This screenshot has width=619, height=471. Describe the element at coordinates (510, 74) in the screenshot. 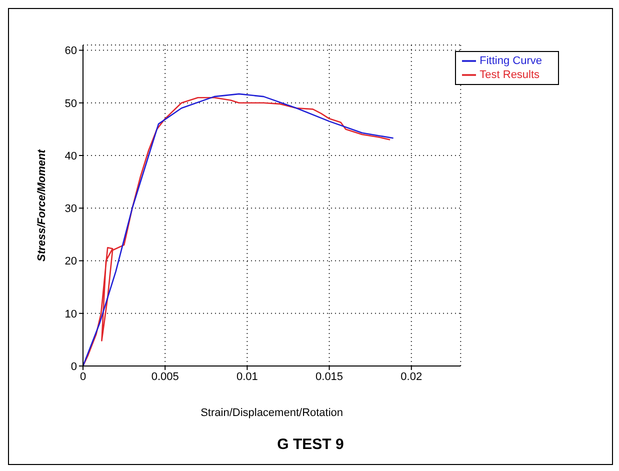

I see `legend-label: Test Results` at that location.